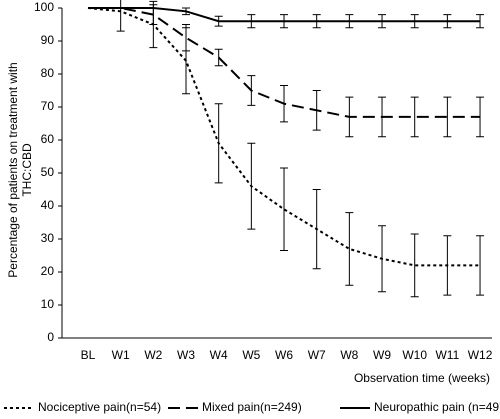  Describe the element at coordinates (382, 355) in the screenshot. I see `x-tick-label: W9` at that location.